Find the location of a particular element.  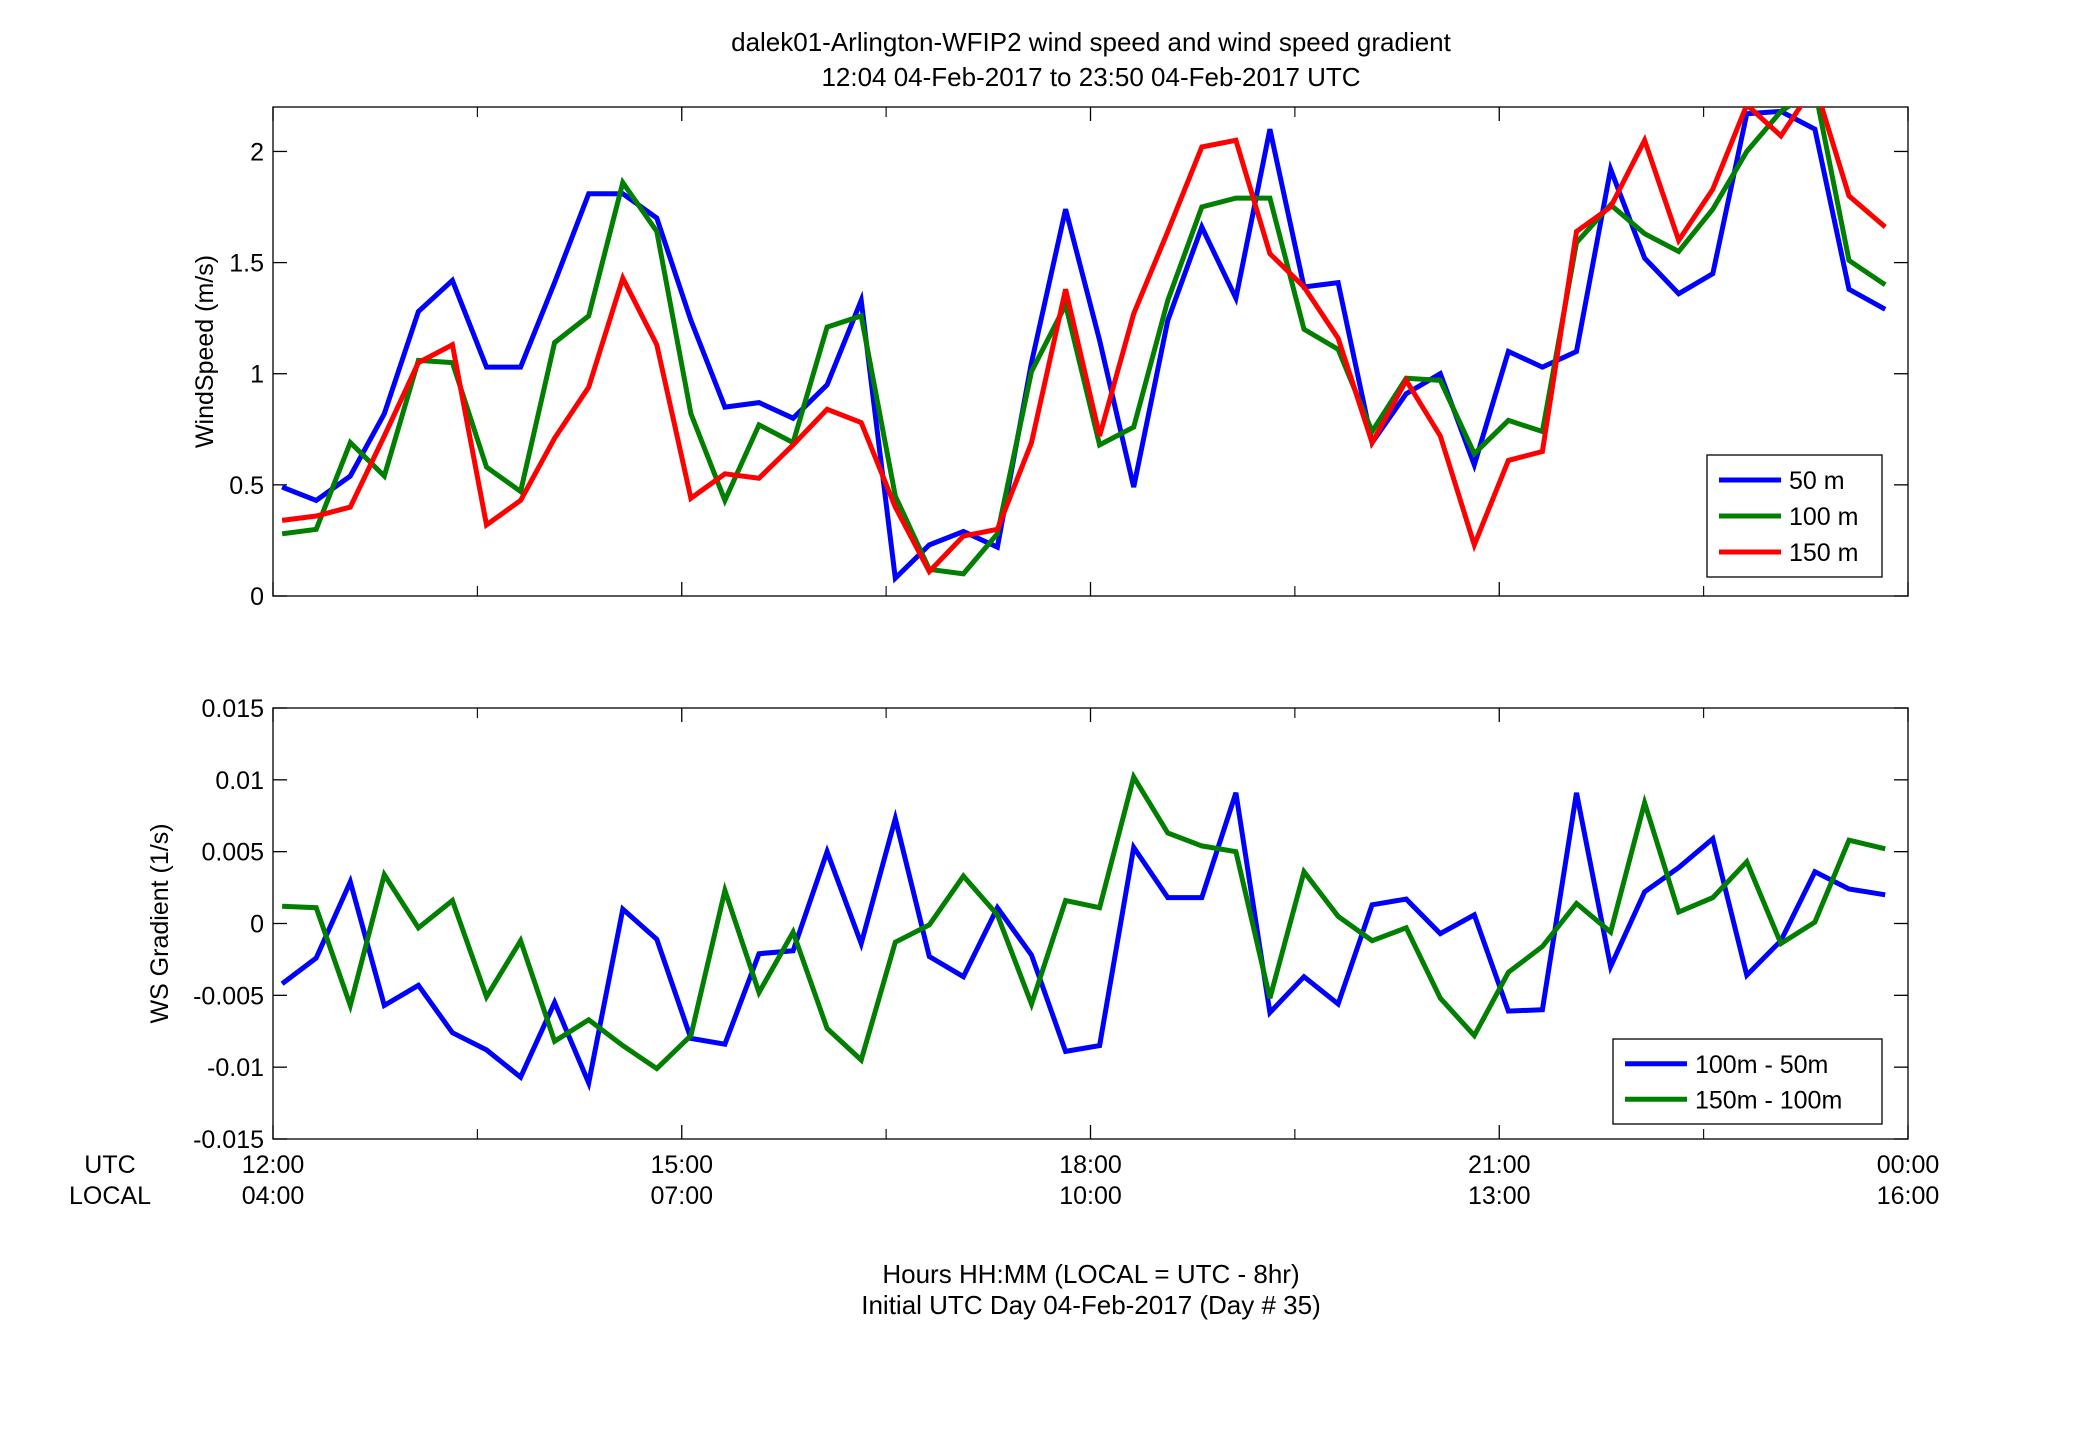

y-tick-label: 0.005 is located at coordinates (232, 853).